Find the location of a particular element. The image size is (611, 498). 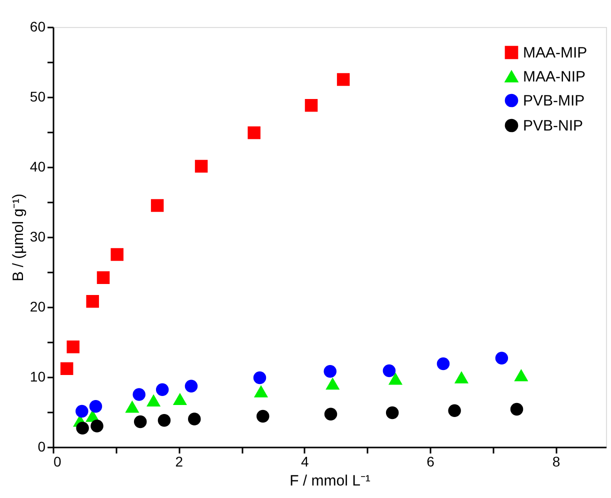

y-tick-label: 10 is located at coordinates (38, 376).